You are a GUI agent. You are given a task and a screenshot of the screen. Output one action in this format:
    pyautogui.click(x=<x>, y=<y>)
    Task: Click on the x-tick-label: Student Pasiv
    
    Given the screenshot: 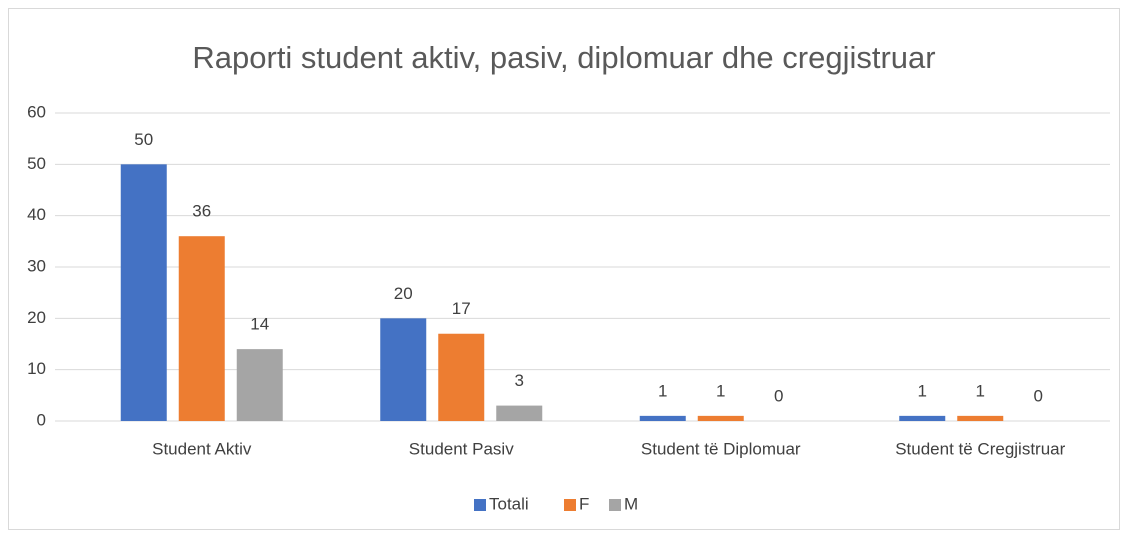 What is the action you would take?
    pyautogui.click(x=461, y=448)
    